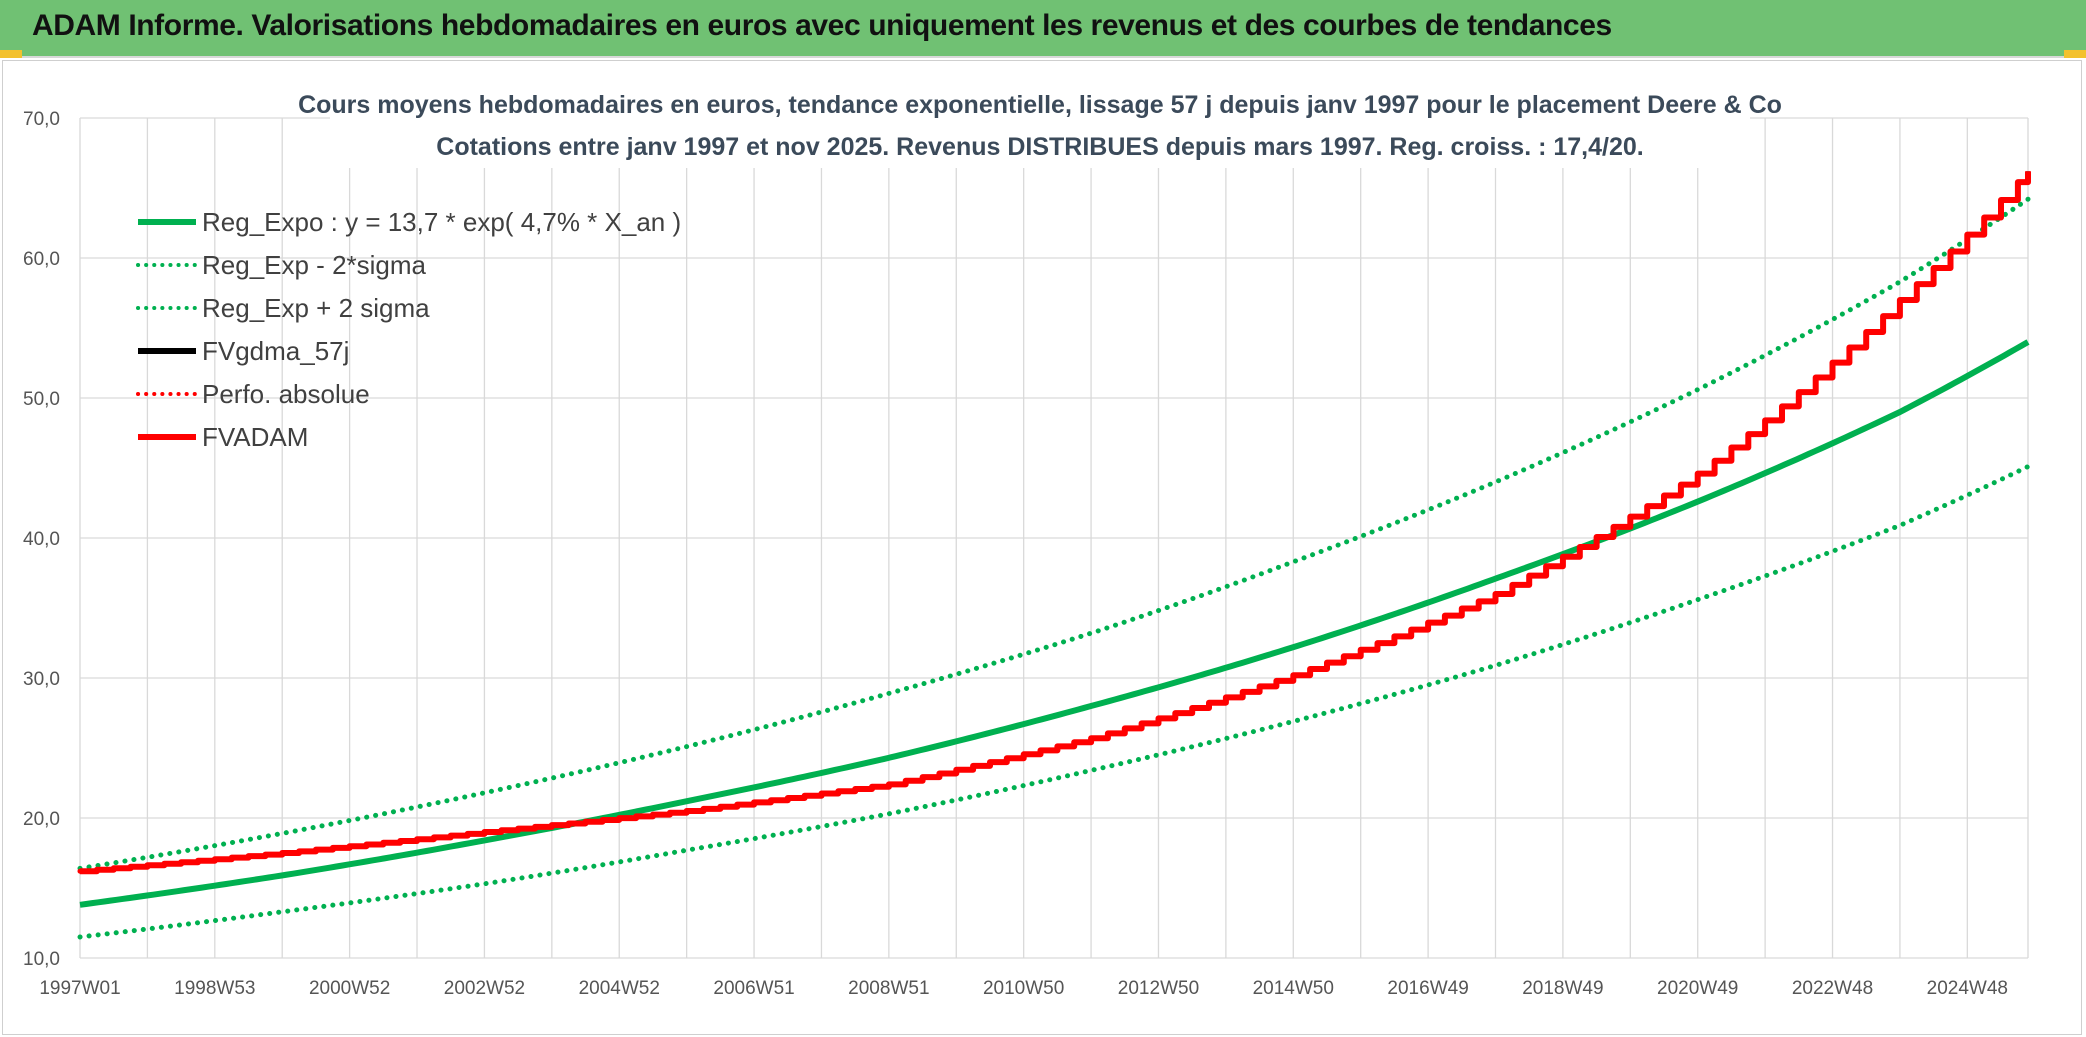  What do you see at coordinates (1562, 988) in the screenshot?
I see `x-tick-label: 2018W49` at bounding box center [1562, 988].